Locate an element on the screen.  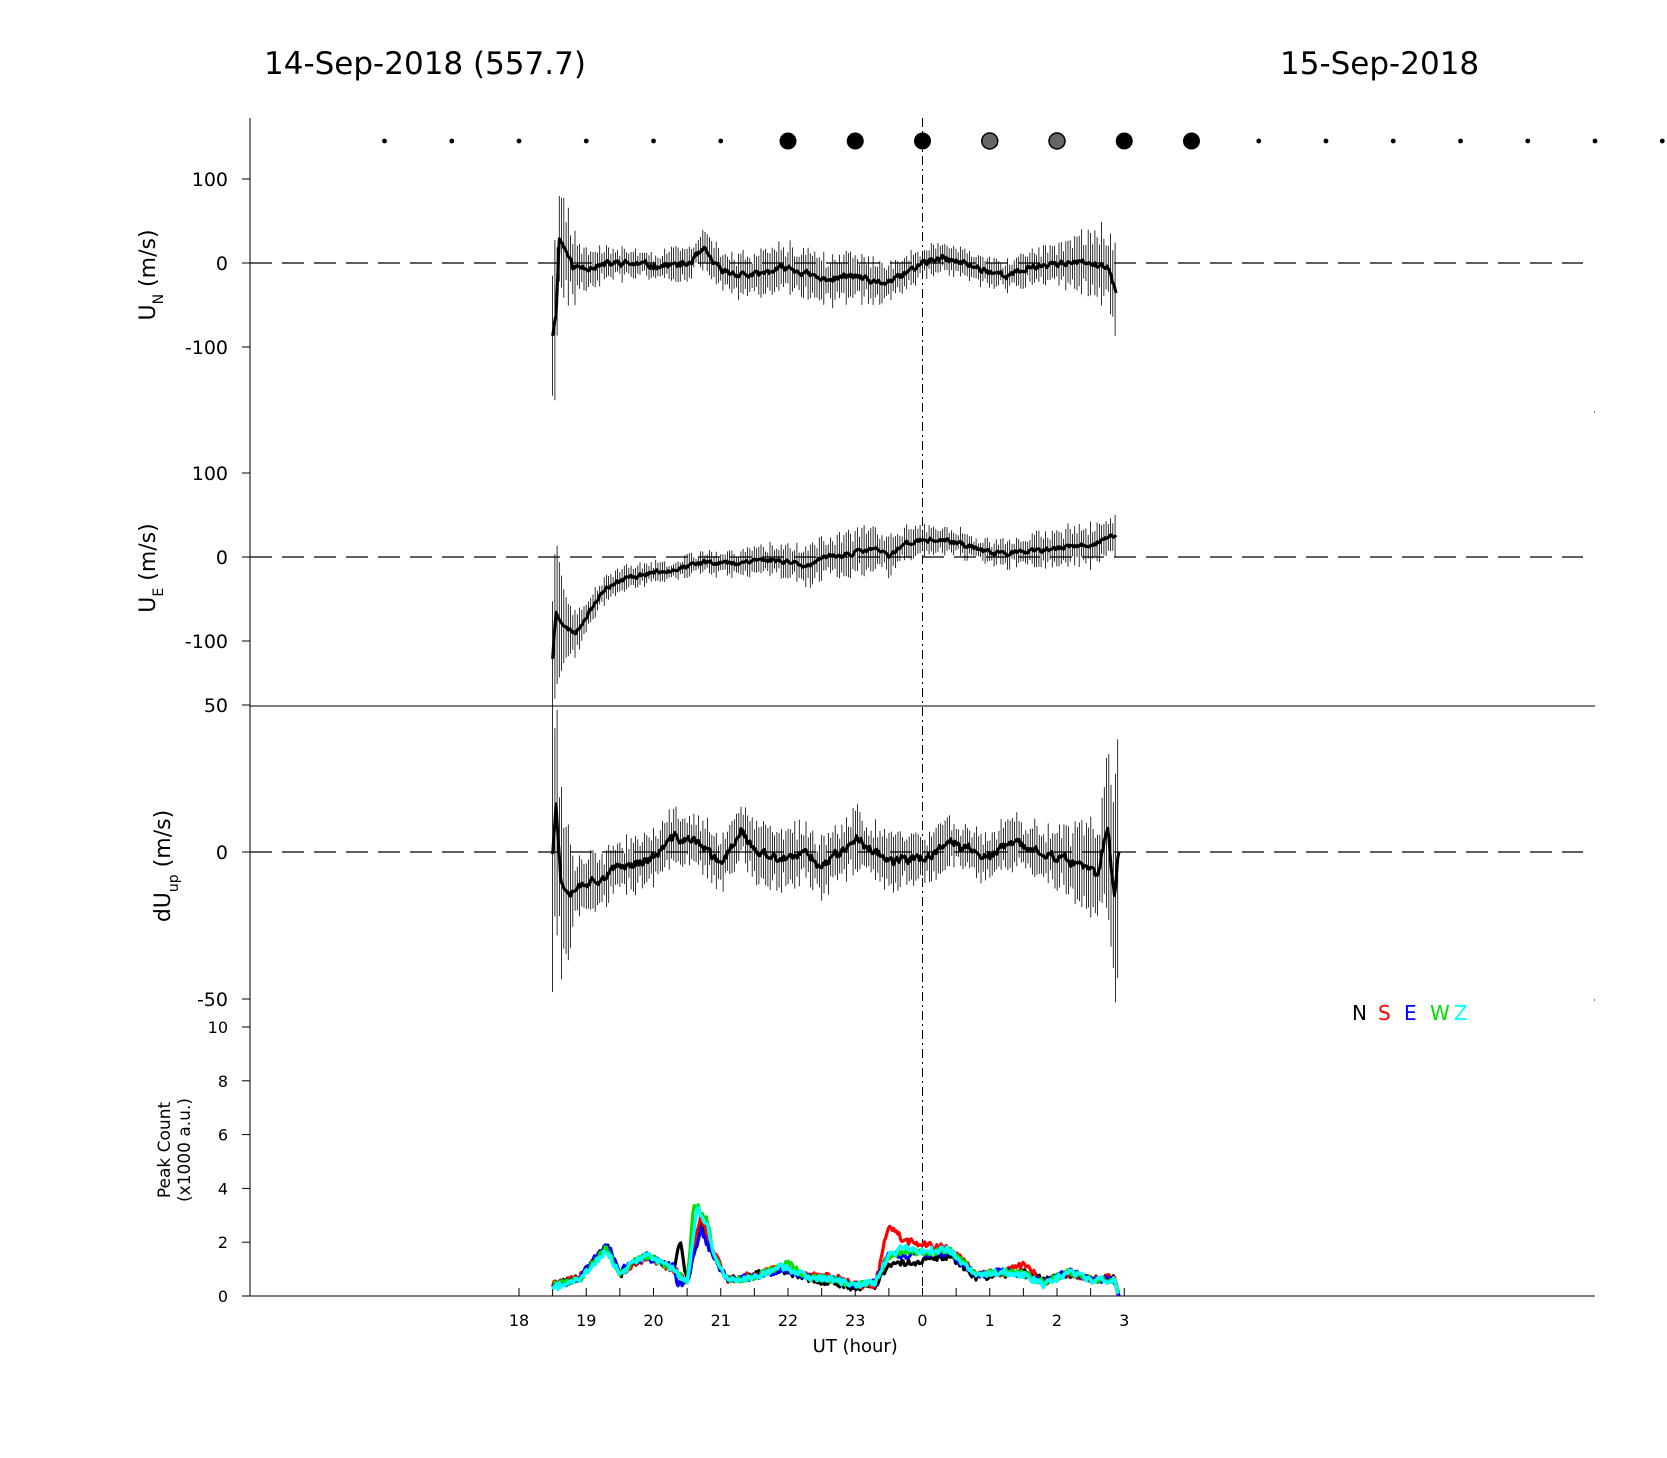
x-tick-label: 20 is located at coordinates (653, 1320).